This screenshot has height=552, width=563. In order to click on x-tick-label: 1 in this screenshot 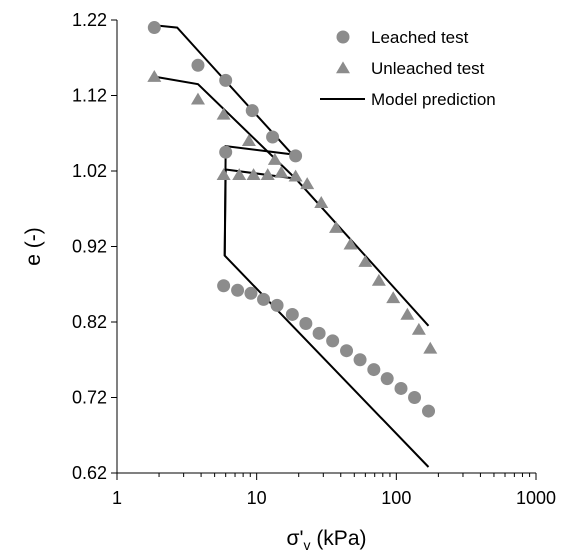, I will do `click(117, 498)`.